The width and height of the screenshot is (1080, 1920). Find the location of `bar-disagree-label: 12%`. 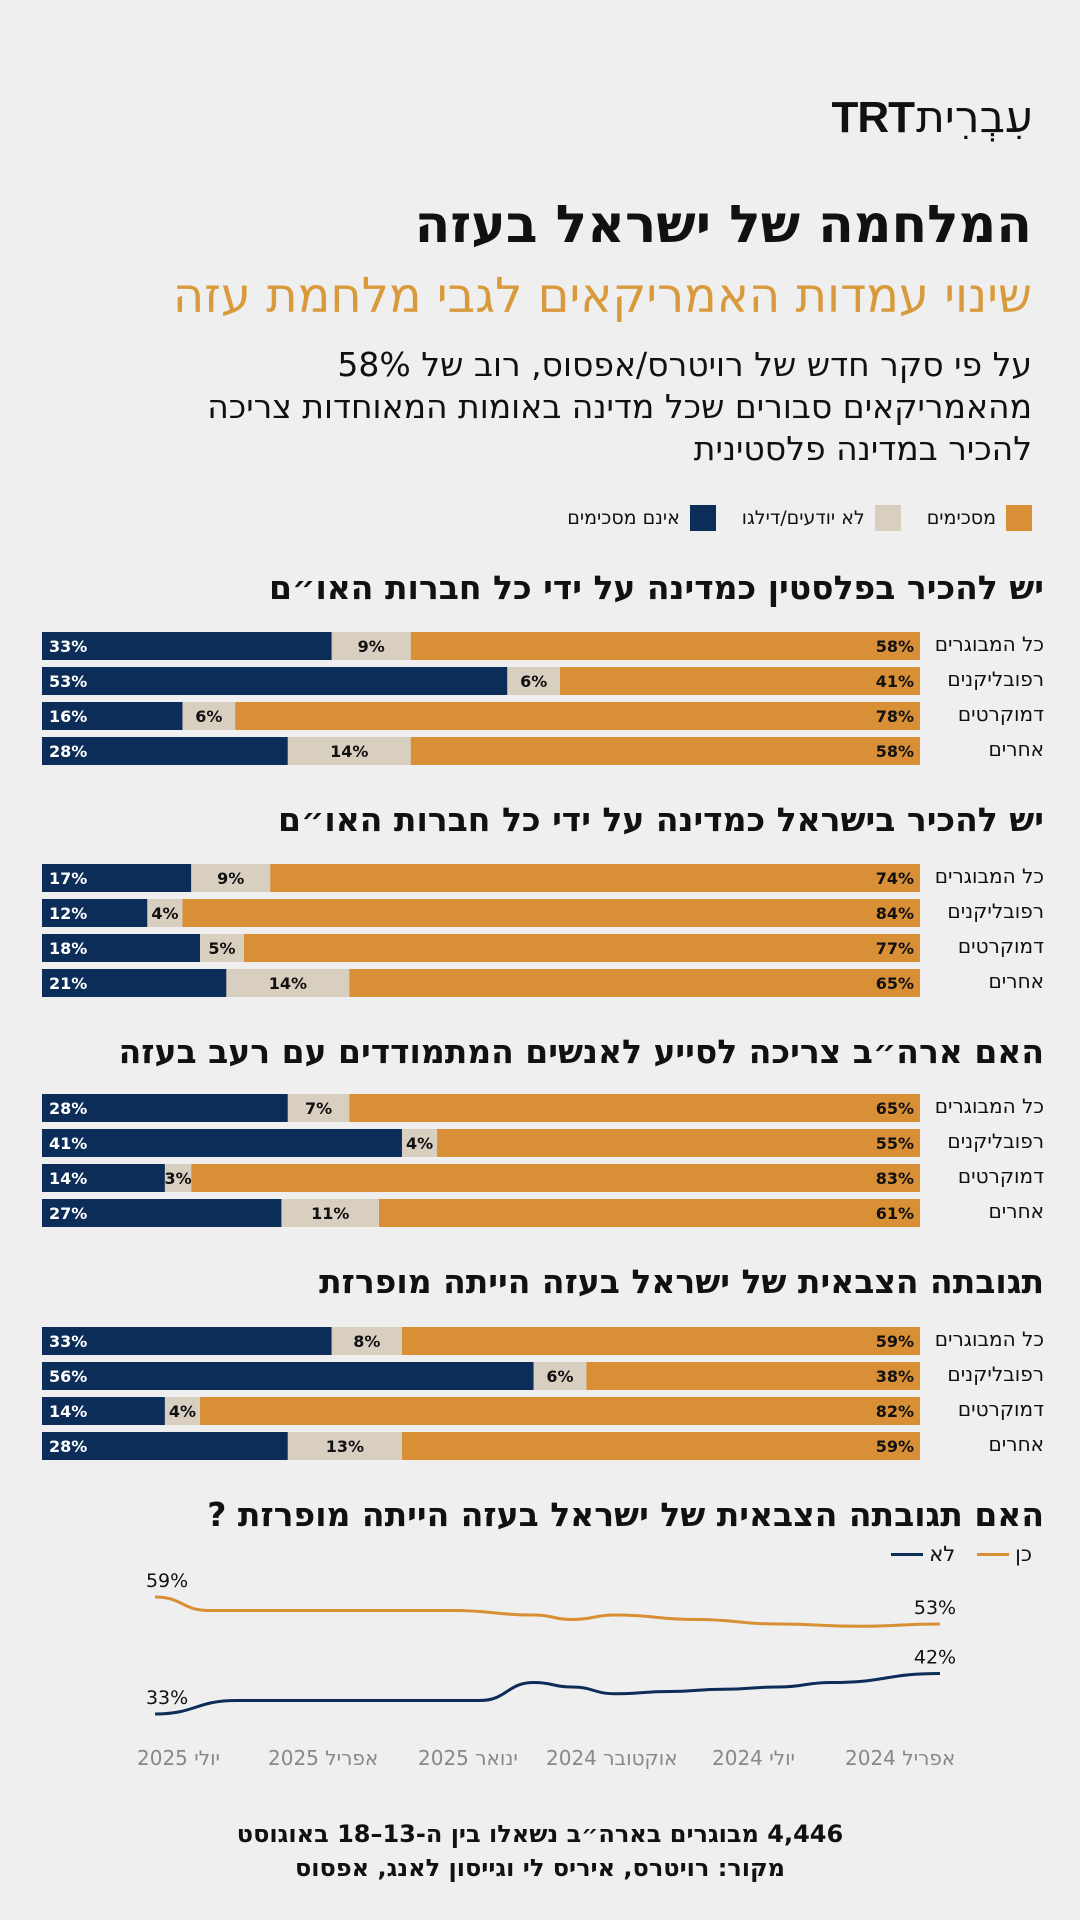

bar-disagree-label: 12% is located at coordinates (68, 913).